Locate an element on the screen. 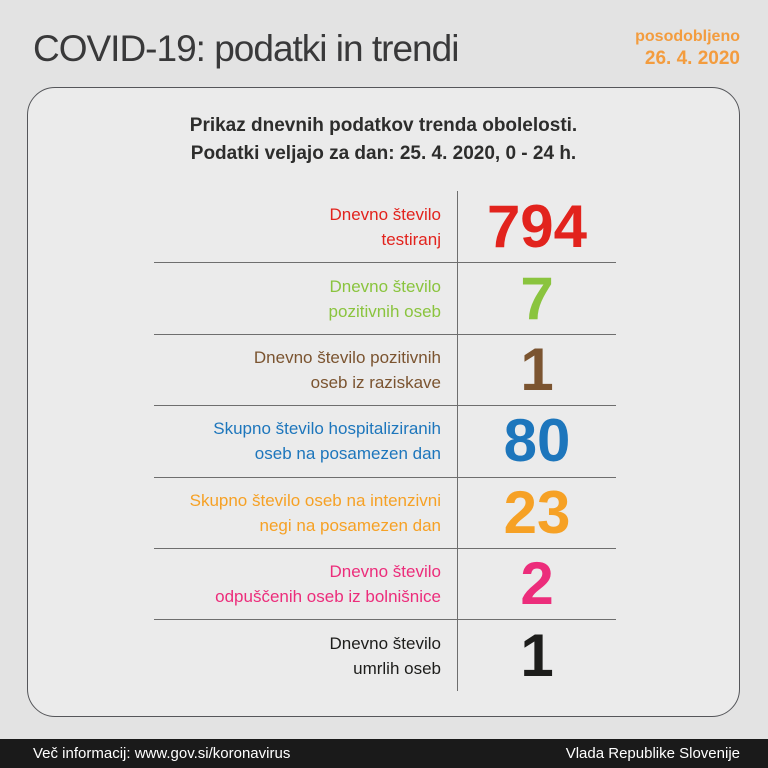 This screenshot has width=768, height=768. table-row: Dnevno število testiranj 794 is located at coordinates (385, 227).